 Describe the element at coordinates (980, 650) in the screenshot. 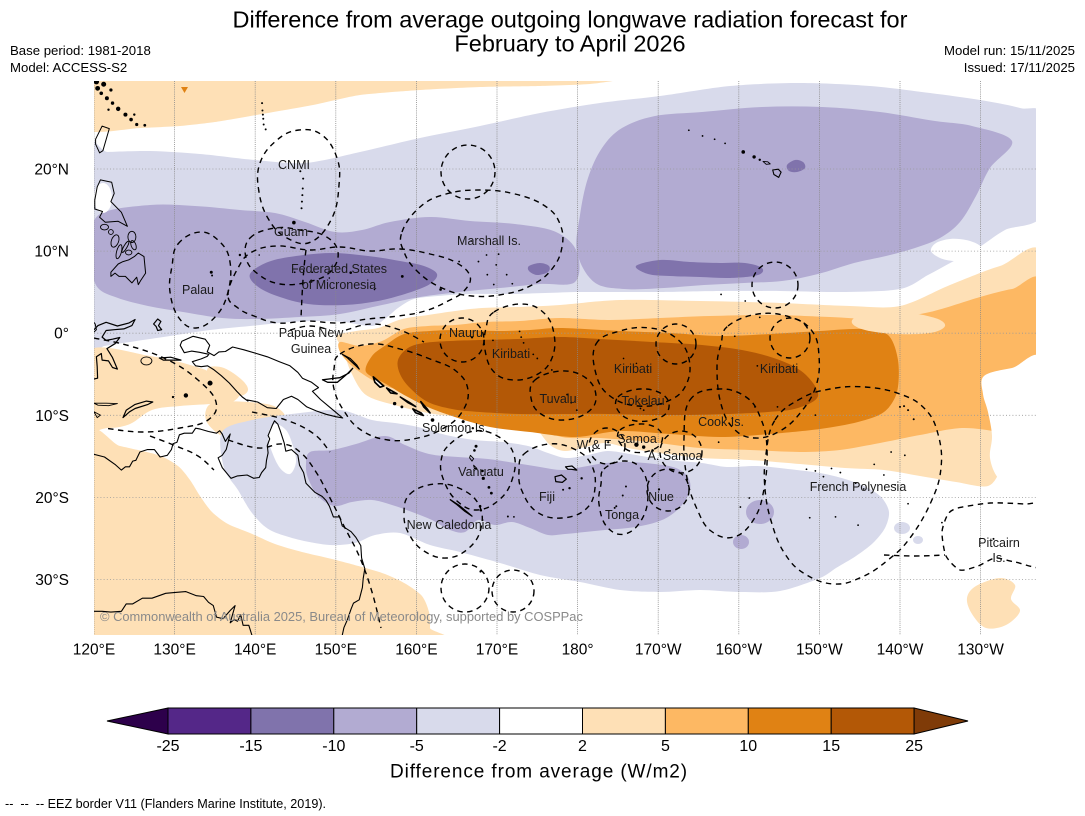

I see `svg-text: 130°W` at that location.